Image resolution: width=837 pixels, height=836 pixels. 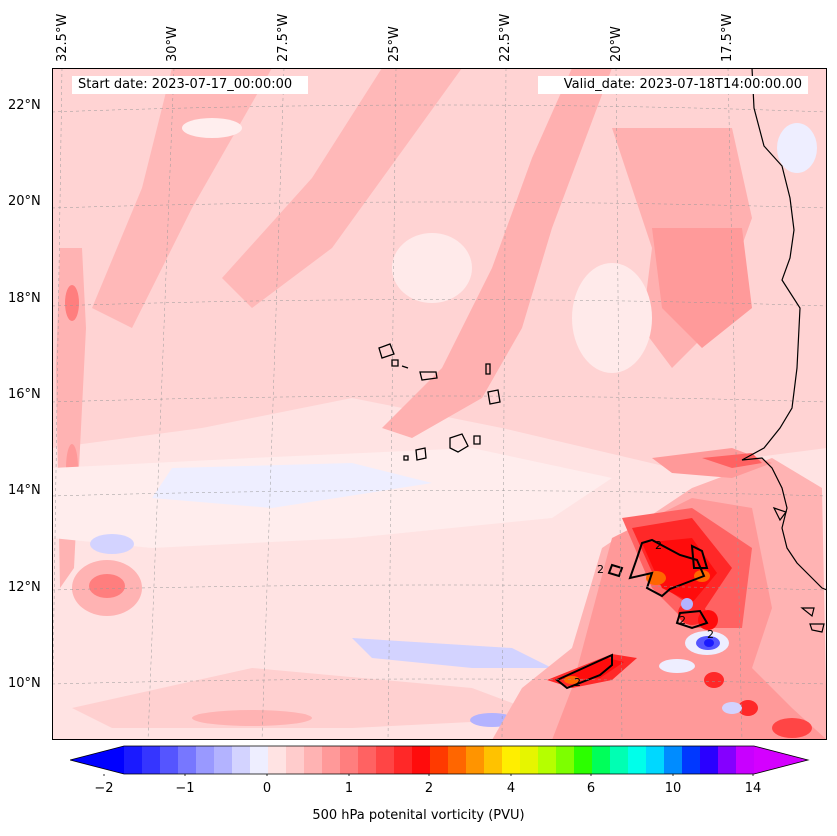 What do you see at coordinates (24, 394) in the screenshot?
I see `lat-label: 16°N` at bounding box center [24, 394].